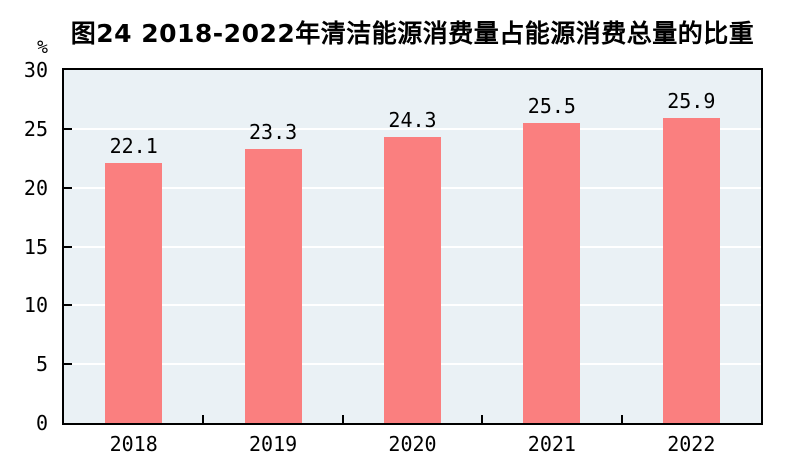 The height and width of the screenshot is (468, 800). I want to click on y-axis-label-10: 10, so click(35, 305).